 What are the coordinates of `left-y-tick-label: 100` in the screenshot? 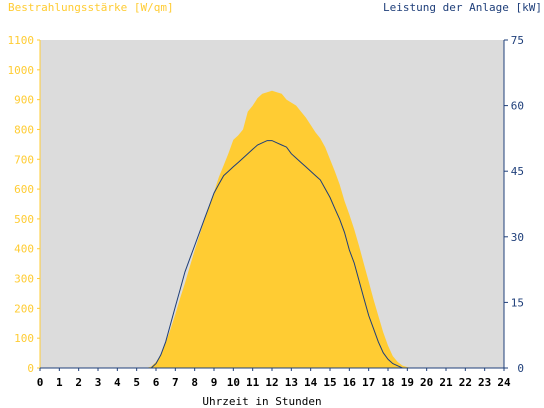 It's located at (24, 338).